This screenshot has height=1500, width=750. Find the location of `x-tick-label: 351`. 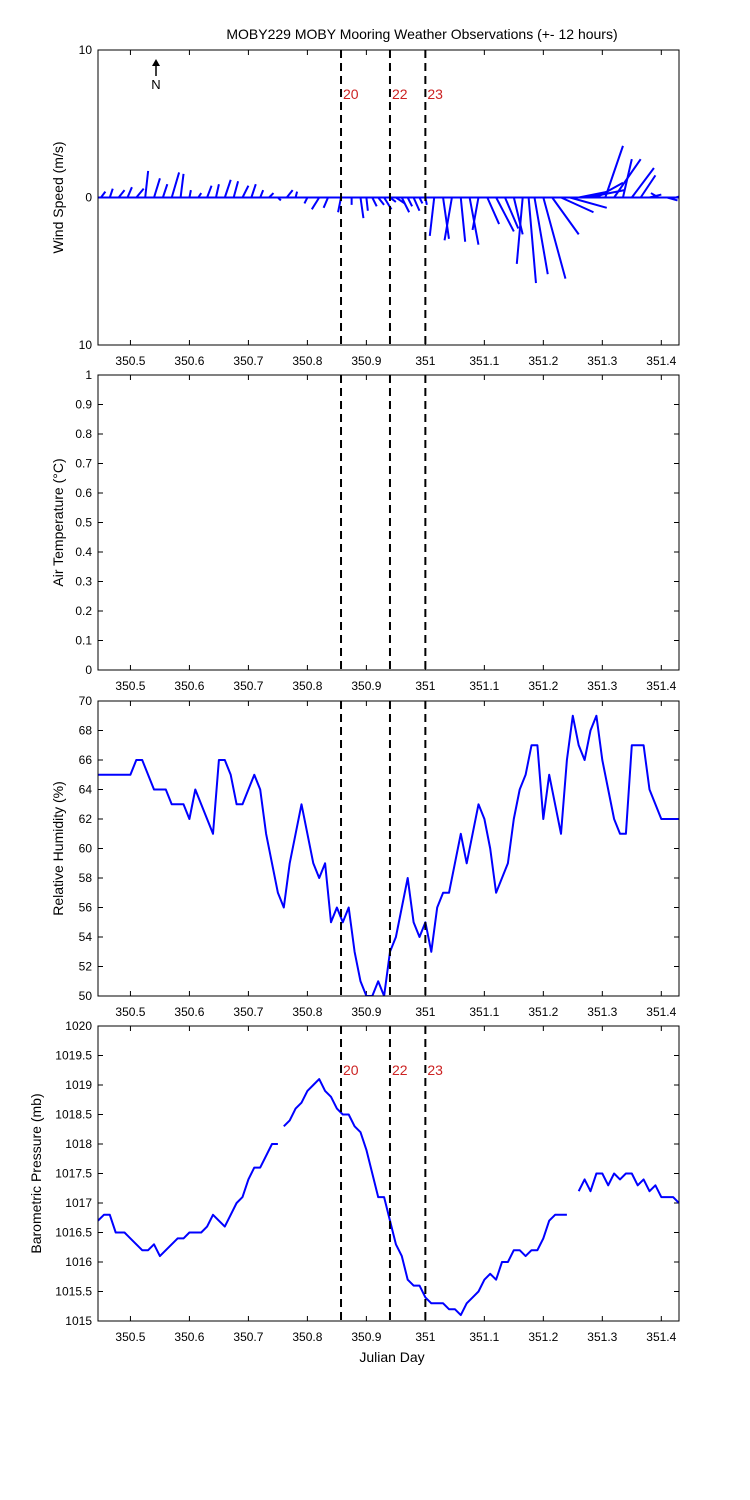

x-tick-label: 351 is located at coordinates (425, 1337).